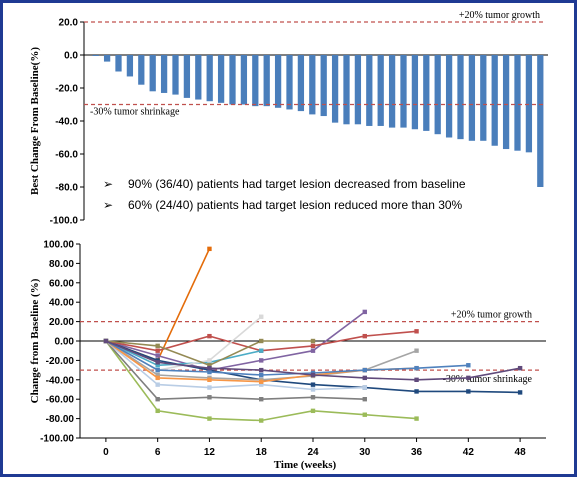 The width and height of the screenshot is (577, 477). What do you see at coordinates (262, 452) in the screenshot?
I see `line-chart-x-tick-label: 18` at bounding box center [262, 452].